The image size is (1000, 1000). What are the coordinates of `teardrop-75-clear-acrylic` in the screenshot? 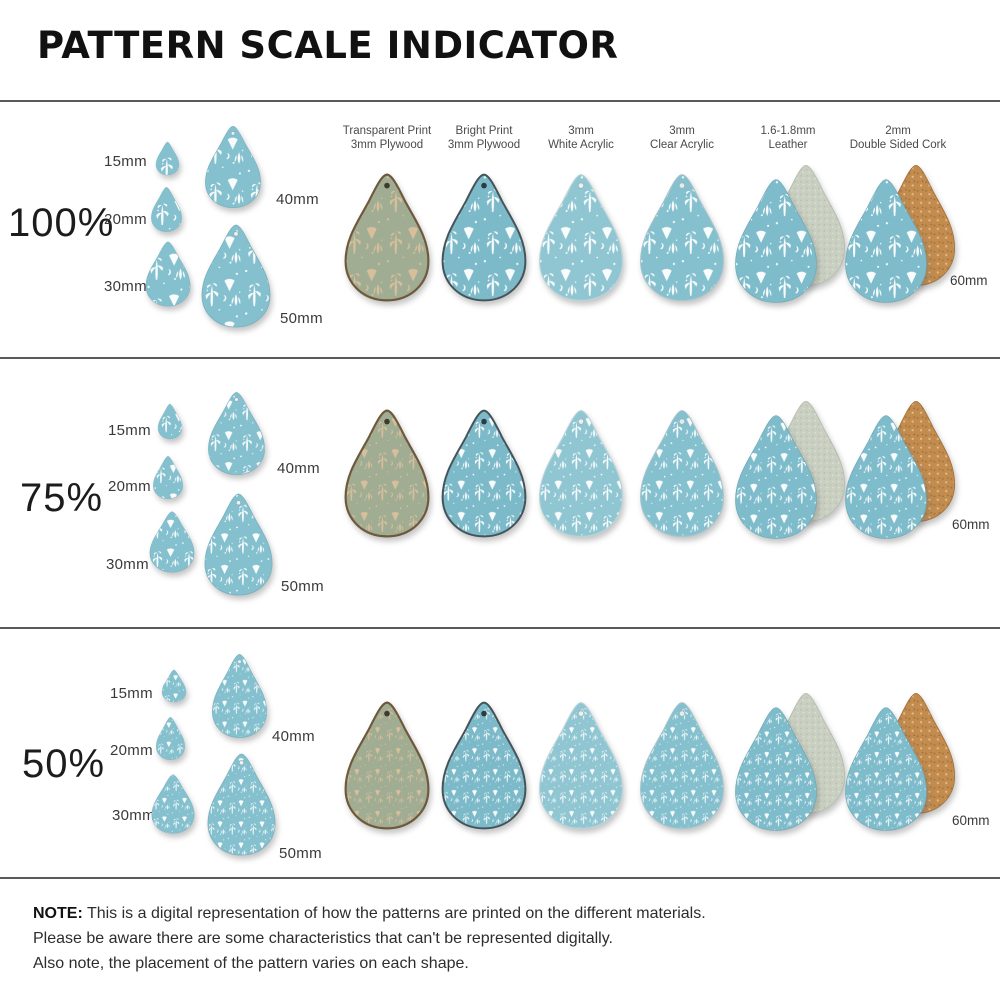 It's located at (682, 473).